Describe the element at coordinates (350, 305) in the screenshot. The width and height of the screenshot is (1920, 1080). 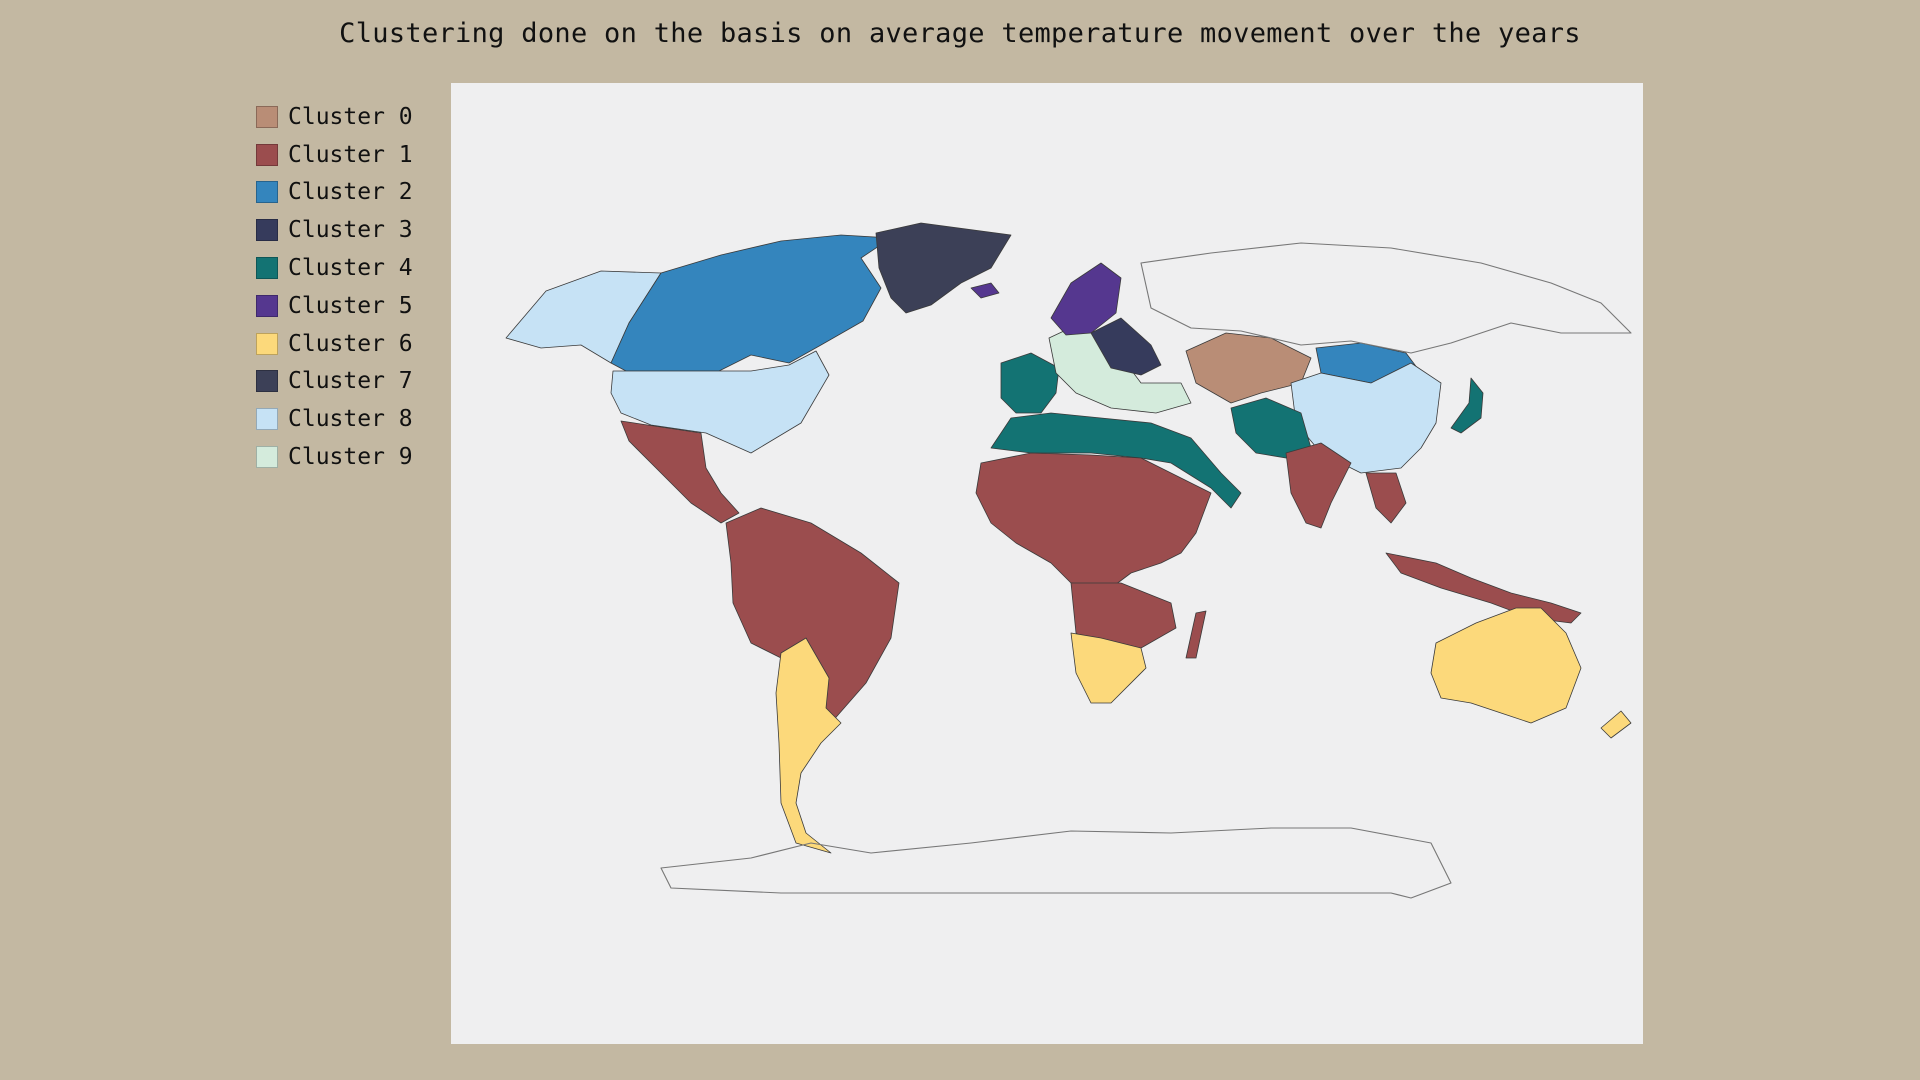
I see `legend-label: Cluster 5` at that location.